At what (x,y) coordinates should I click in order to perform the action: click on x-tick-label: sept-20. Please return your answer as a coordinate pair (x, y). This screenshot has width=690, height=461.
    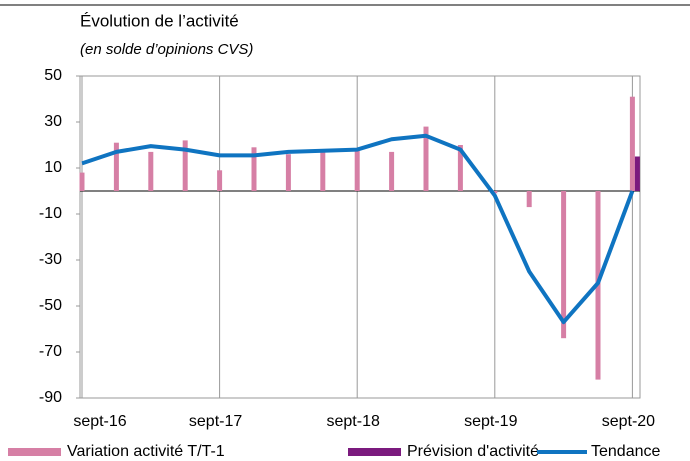
    Looking at the image, I should click on (628, 421).